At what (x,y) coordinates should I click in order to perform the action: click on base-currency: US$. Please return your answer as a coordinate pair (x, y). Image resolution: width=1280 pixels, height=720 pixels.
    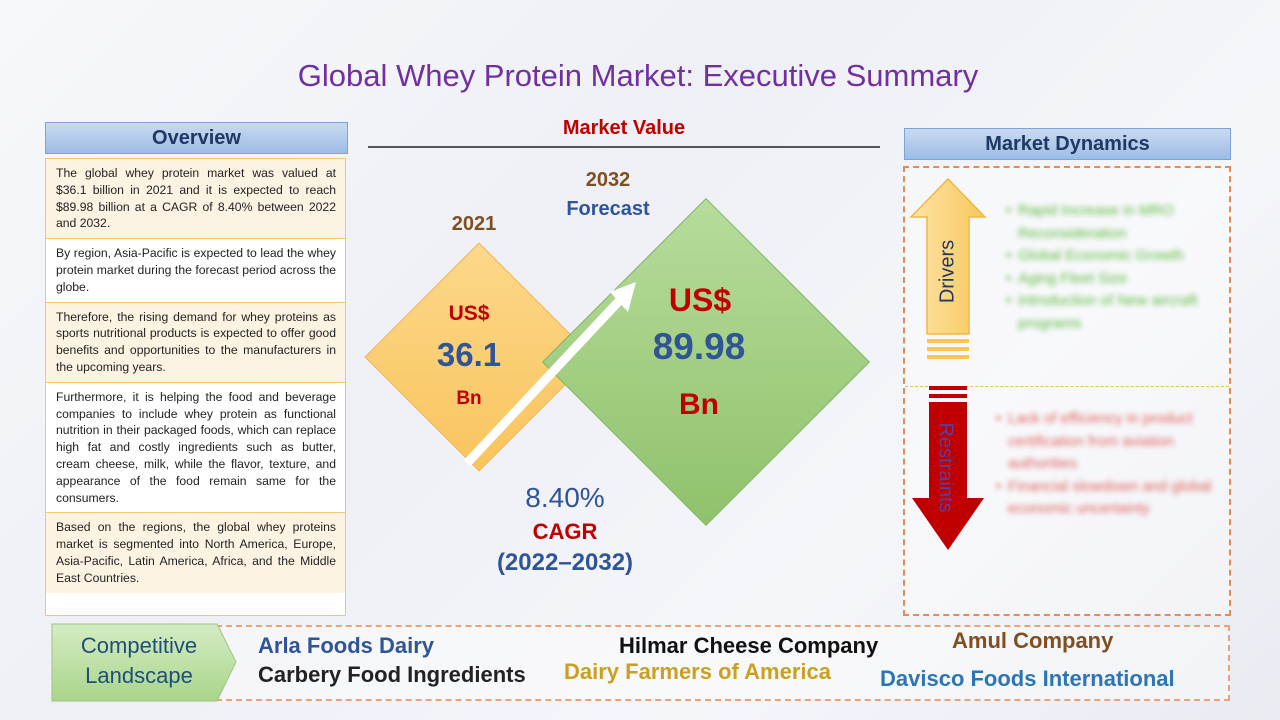
    Looking at the image, I should click on (469, 313).